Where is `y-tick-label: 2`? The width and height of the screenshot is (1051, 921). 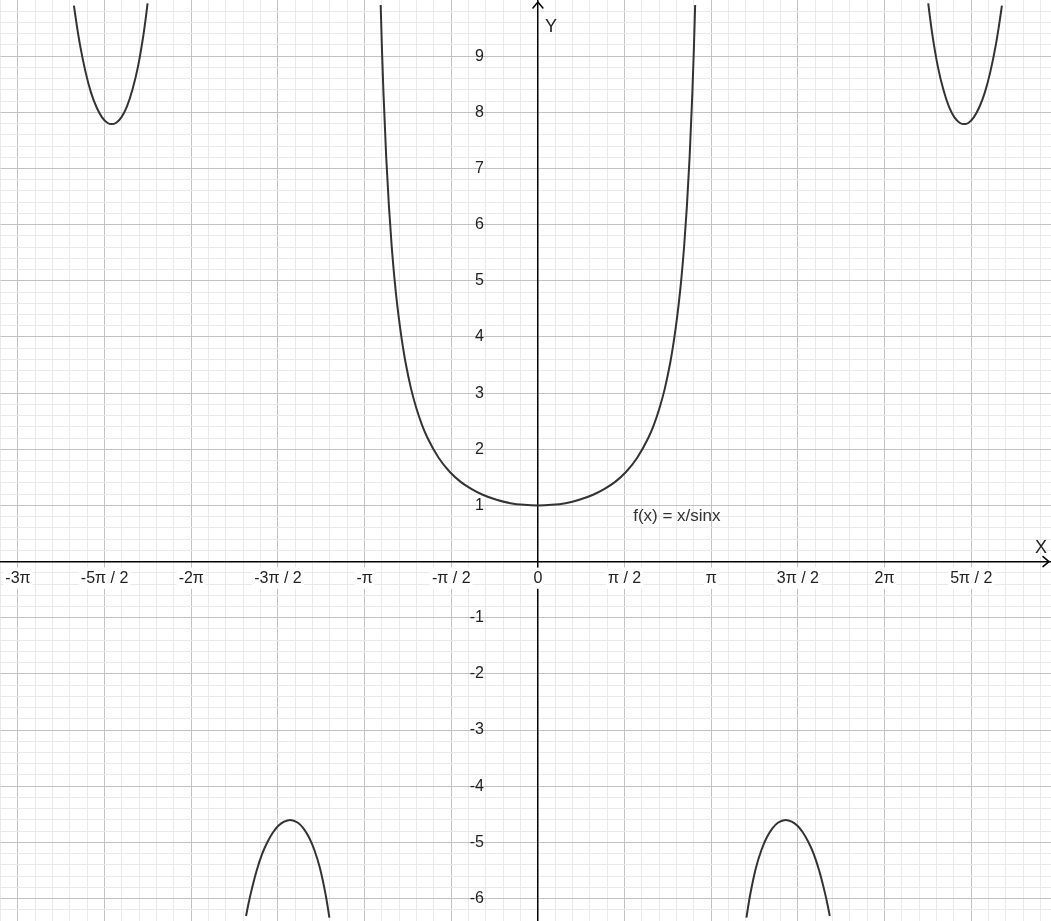 y-tick-label: 2 is located at coordinates (480, 448).